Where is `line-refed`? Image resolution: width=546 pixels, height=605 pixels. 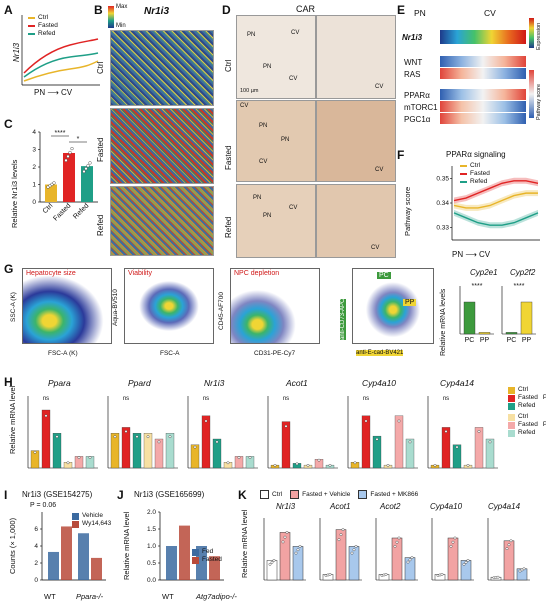
line-refed is located at coordinates (496, 219).